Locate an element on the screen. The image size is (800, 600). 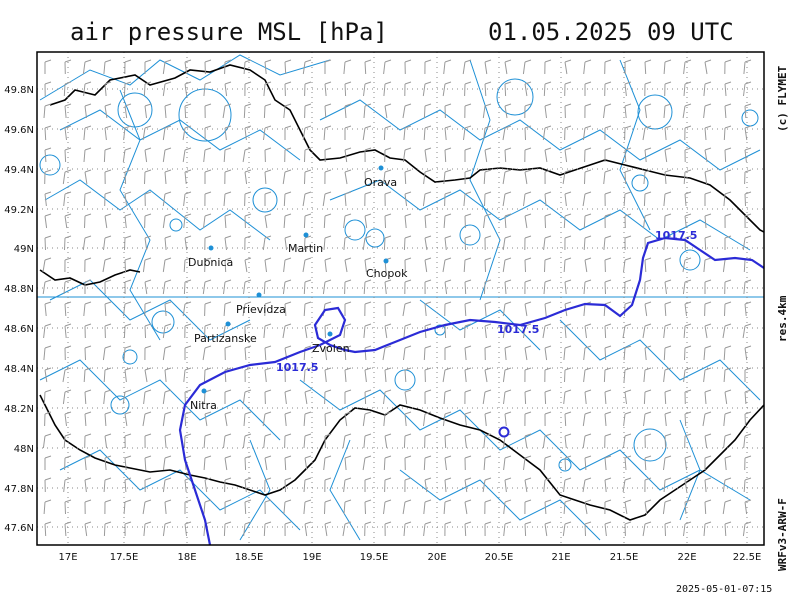
model-label: WRFv3-ARW-F is located at coordinates (782, 534).